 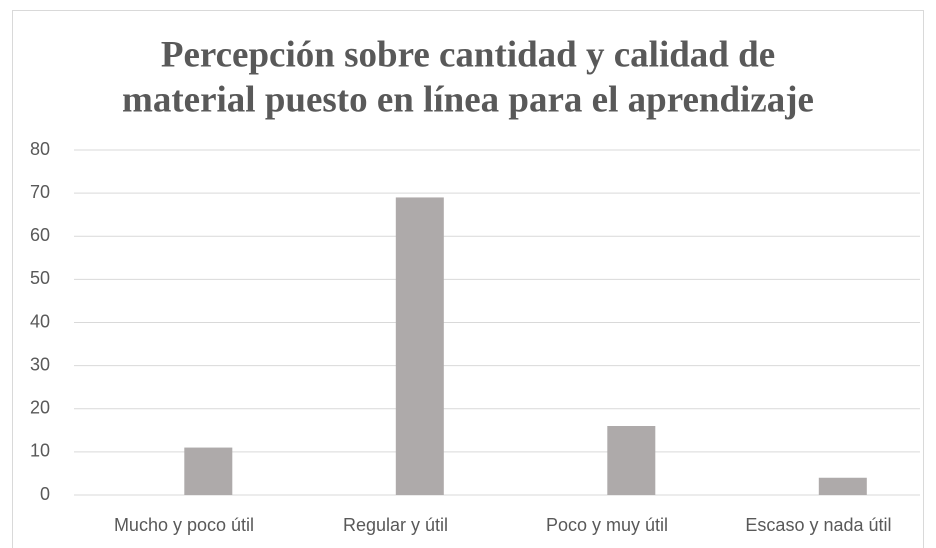 What do you see at coordinates (818, 525) in the screenshot?
I see `x-tick-label: Escaso y nada útil` at bounding box center [818, 525].